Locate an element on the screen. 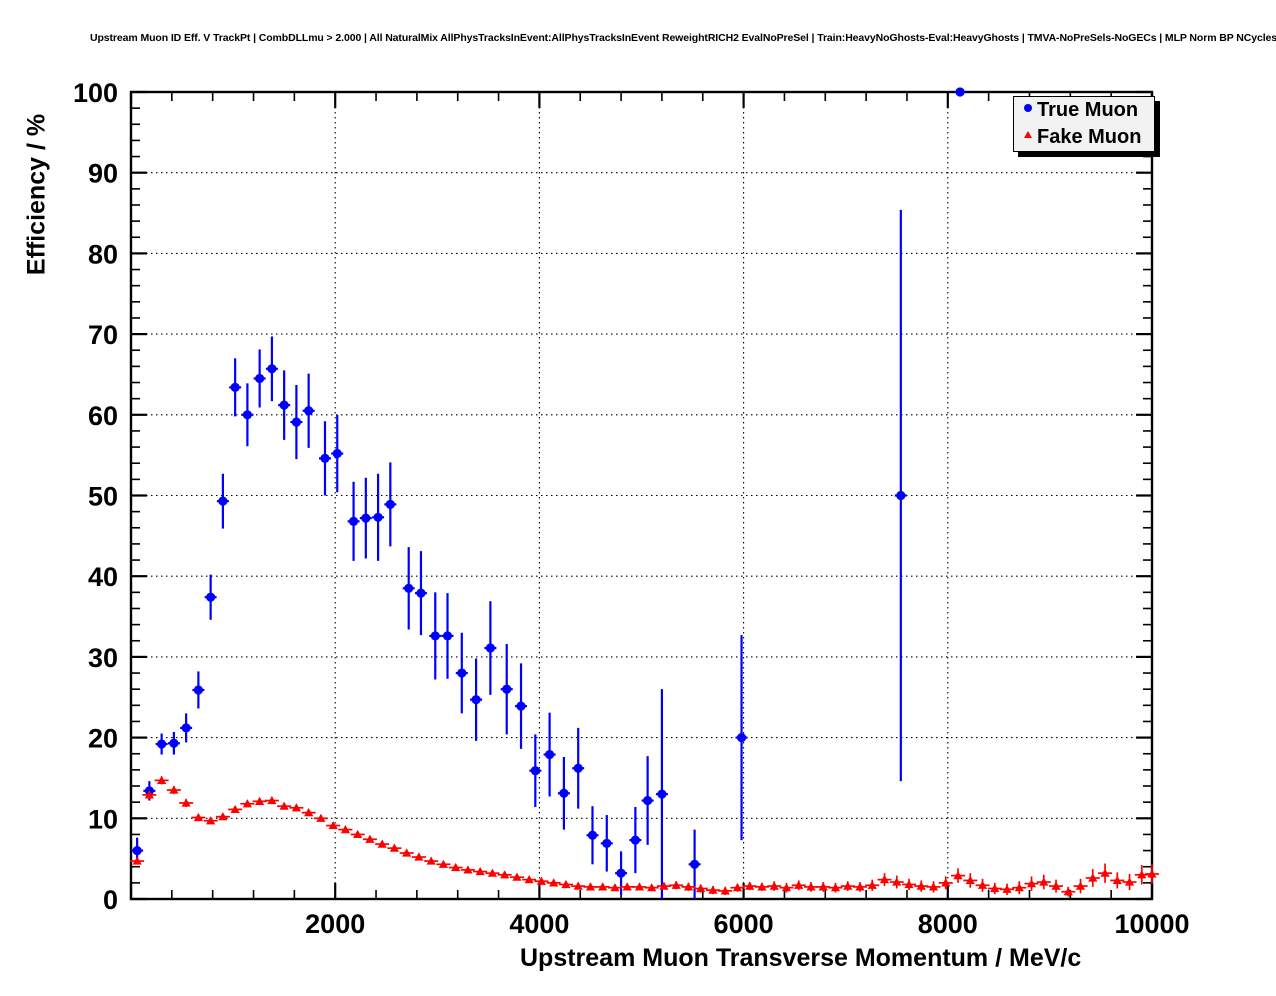 The height and width of the screenshot is (996, 1276). true-muon-marker-icon is located at coordinates (1028, 110).